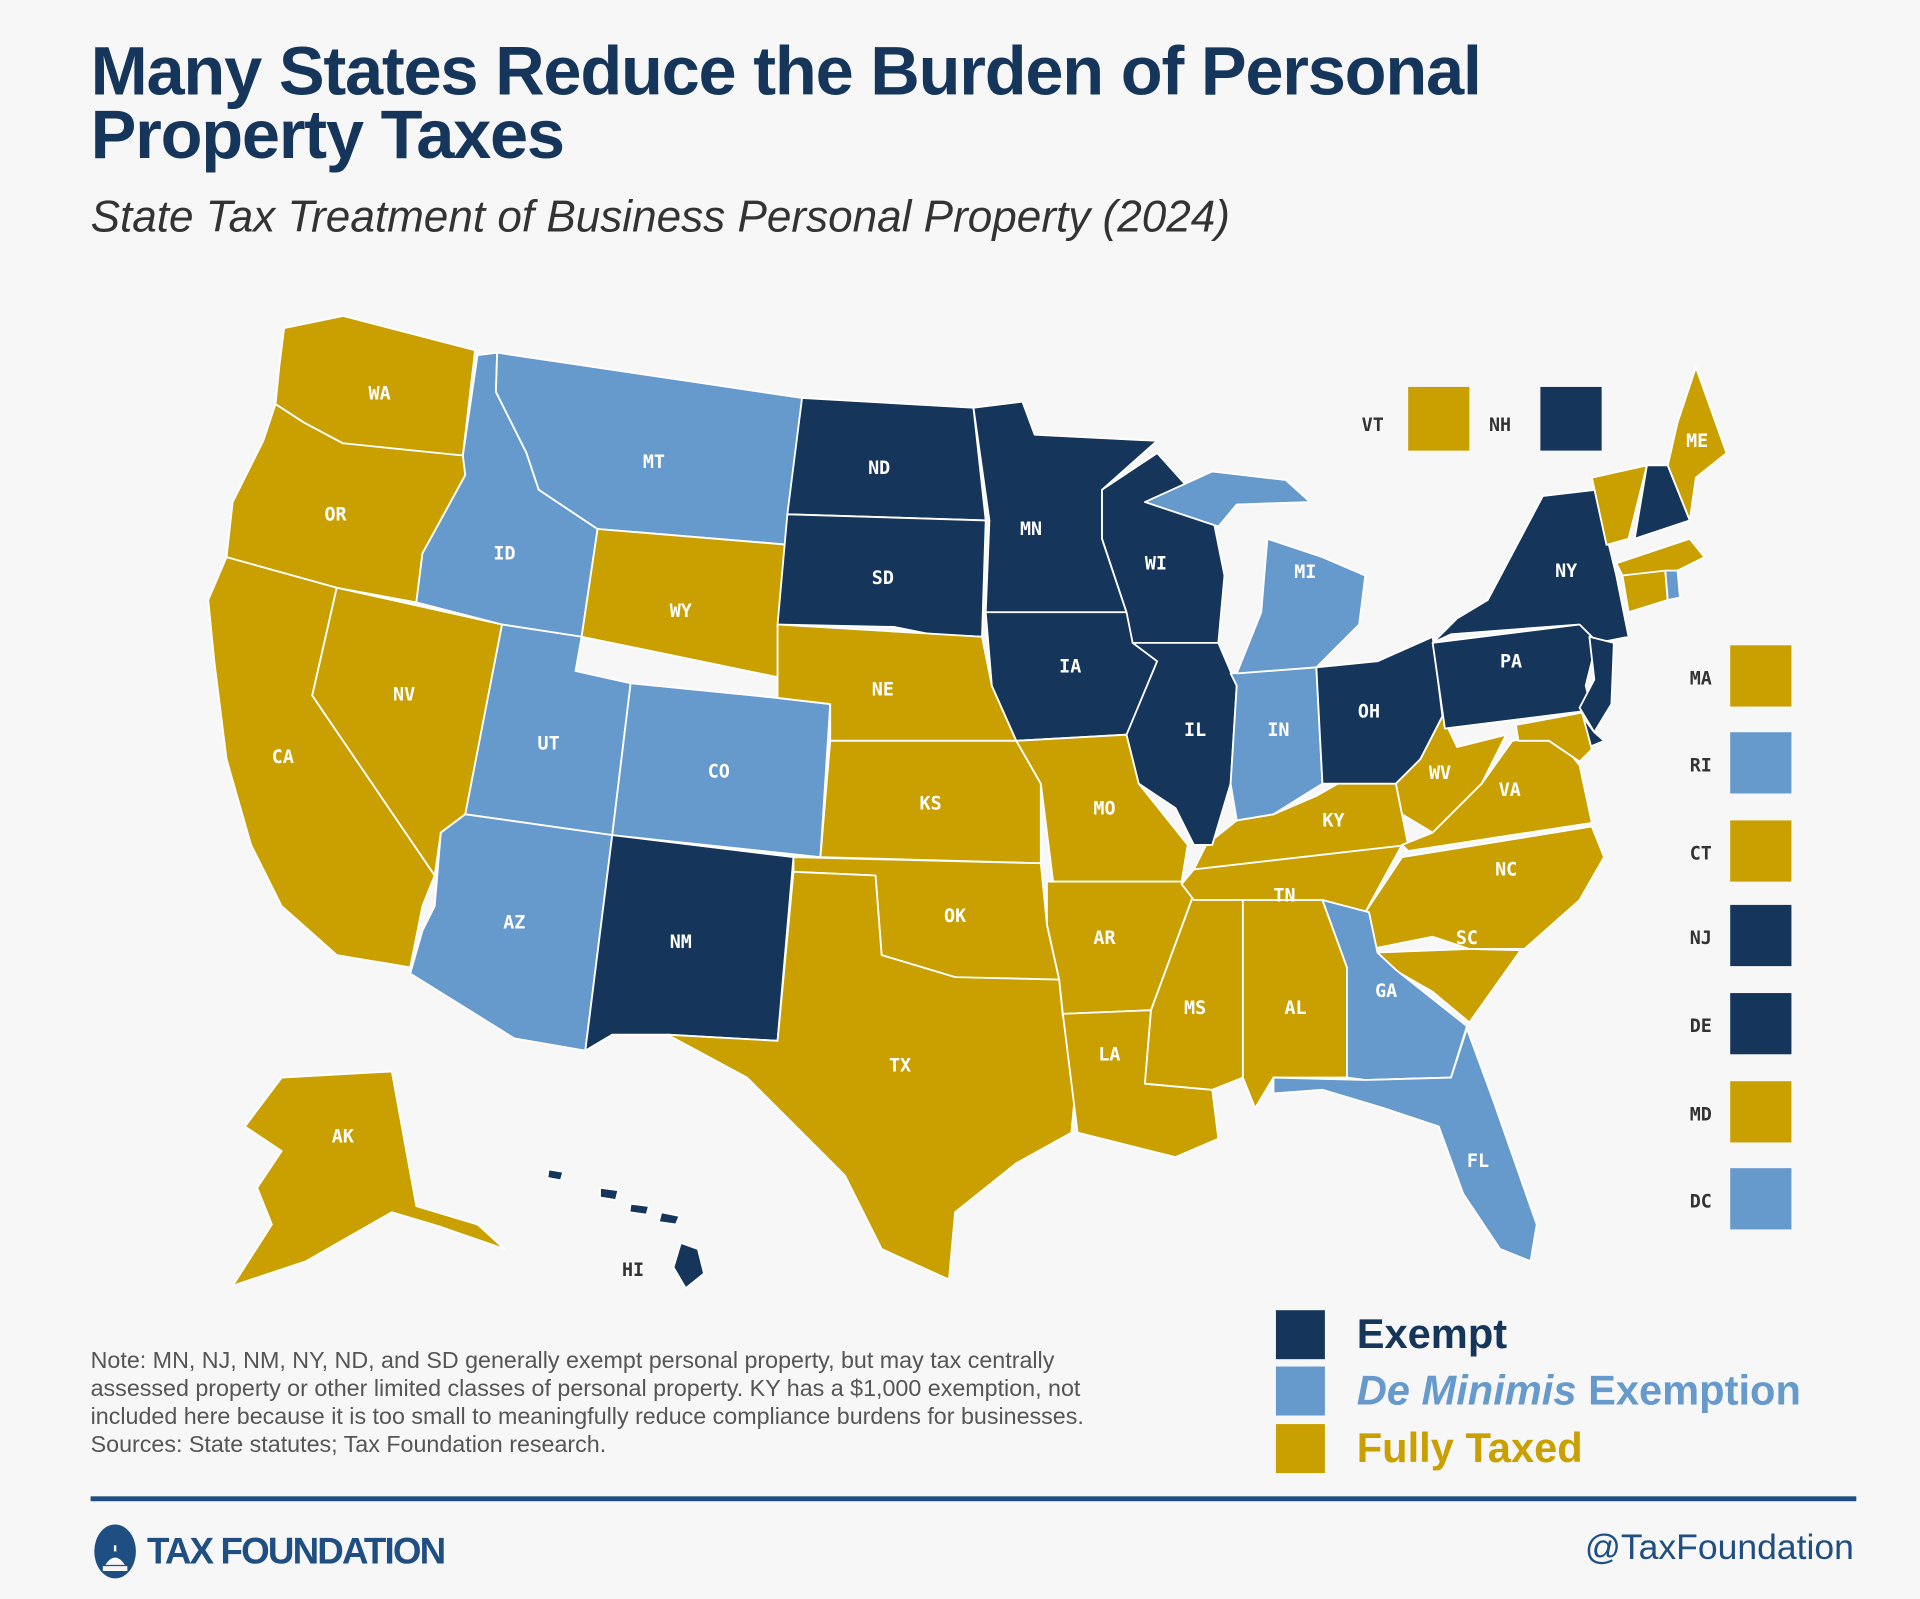 This screenshot has width=1920, height=1599. Describe the element at coordinates (1554, 737) in the screenshot. I see `state-md` at that location.